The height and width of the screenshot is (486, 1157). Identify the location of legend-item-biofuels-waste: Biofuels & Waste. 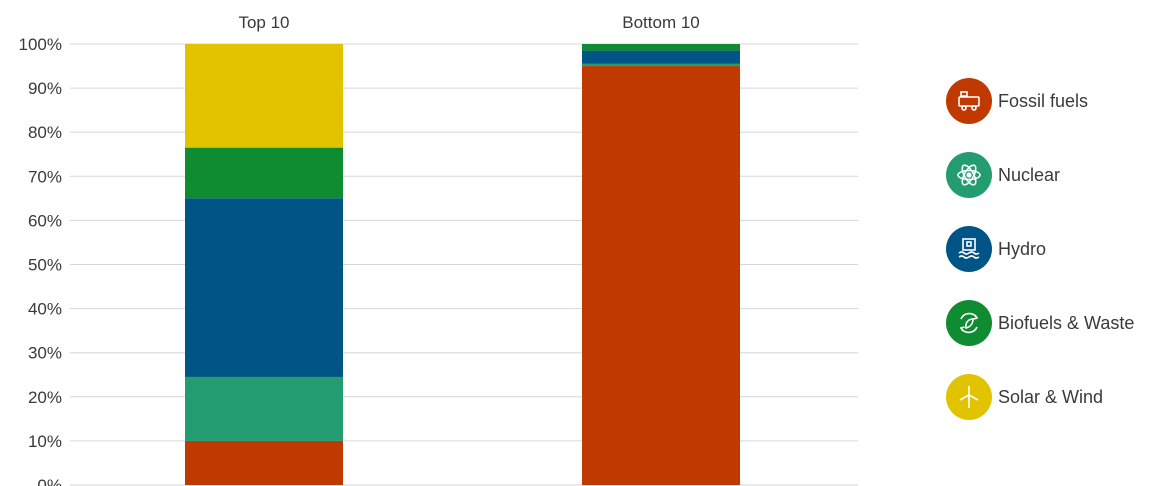
(1040, 323).